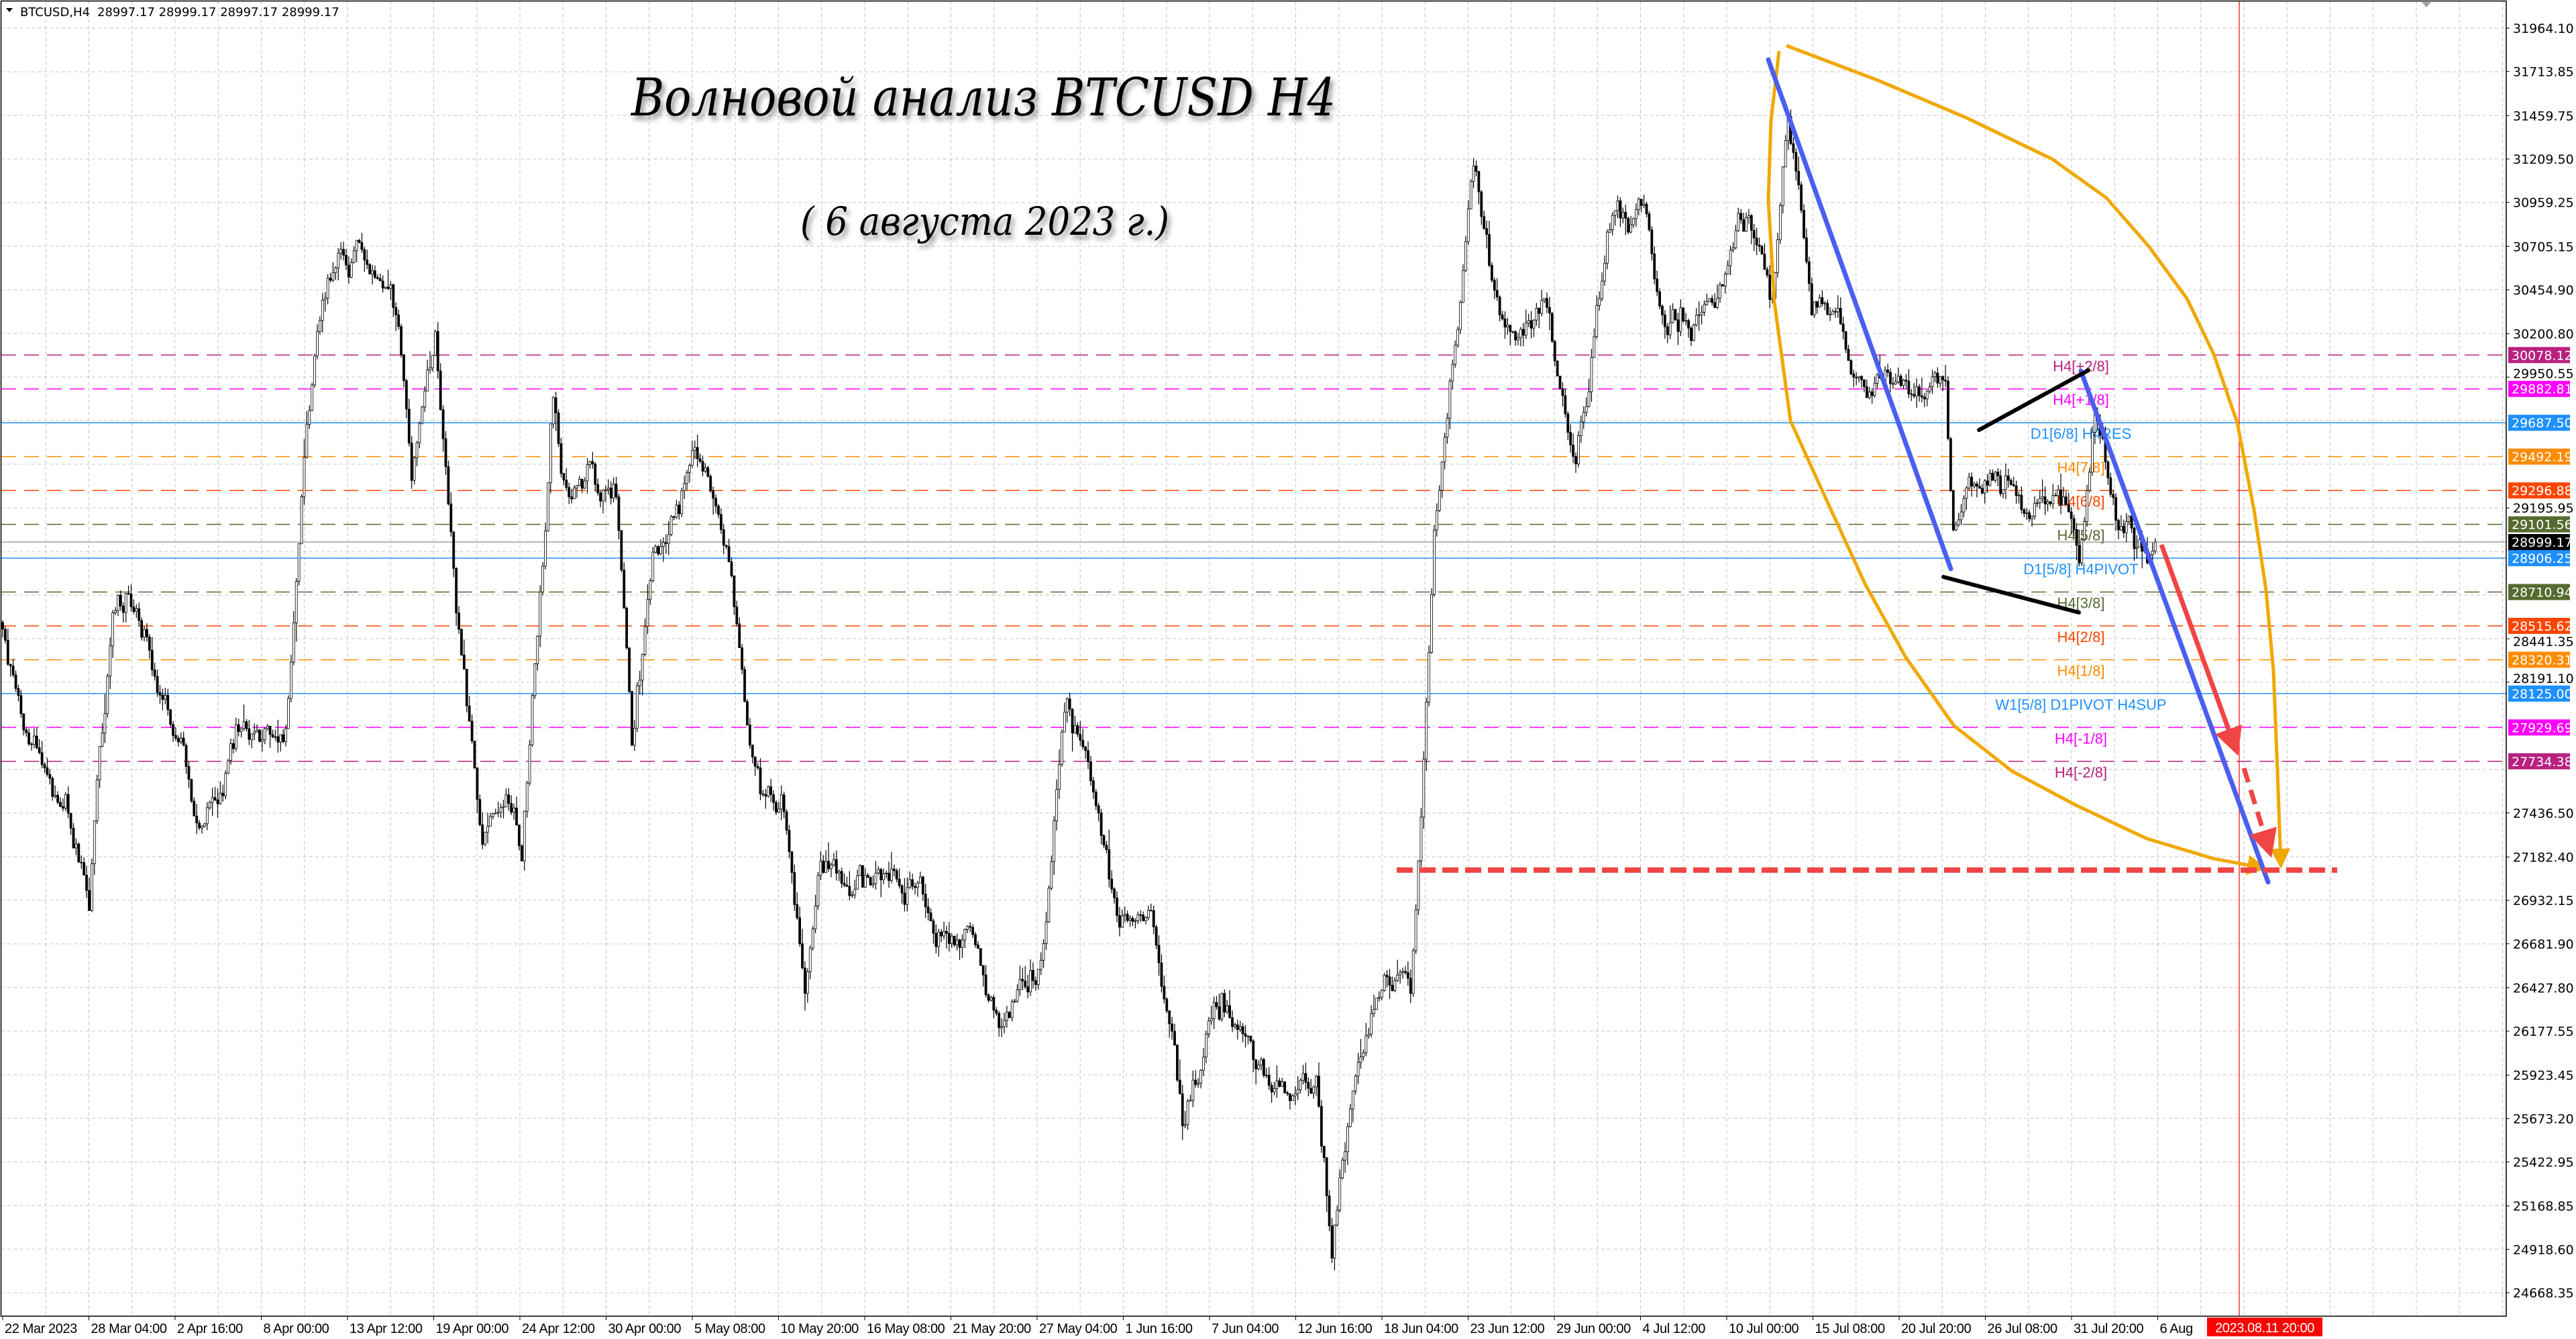 The width and height of the screenshot is (2576, 1339). Describe the element at coordinates (2543, 679) in the screenshot. I see `price-tick-label: 28191.10` at that location.